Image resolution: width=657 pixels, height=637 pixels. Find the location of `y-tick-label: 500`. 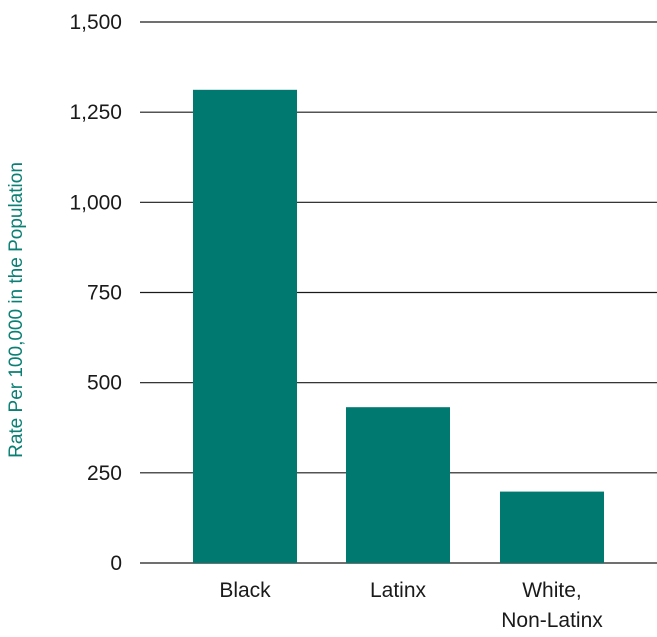

y-tick-label: 500 is located at coordinates (104, 383).